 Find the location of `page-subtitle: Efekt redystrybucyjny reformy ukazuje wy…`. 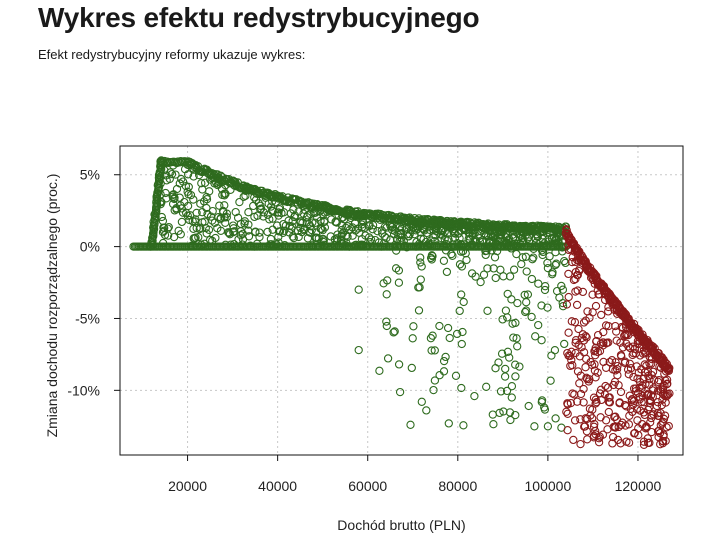

page-subtitle: Efekt redystrybucyjny reformy ukazuje wy… is located at coordinates (172, 54).